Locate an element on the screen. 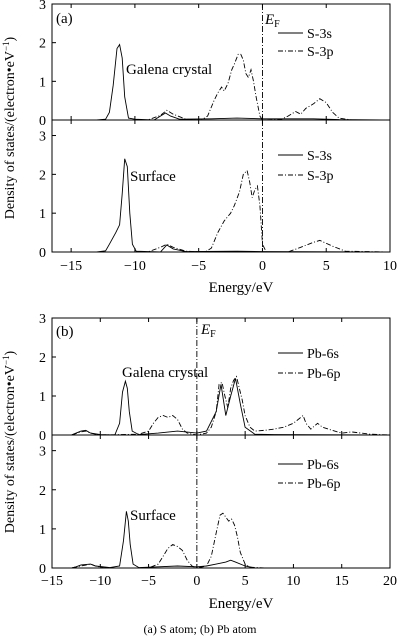  chart-label: (a) is located at coordinates (64, 19).